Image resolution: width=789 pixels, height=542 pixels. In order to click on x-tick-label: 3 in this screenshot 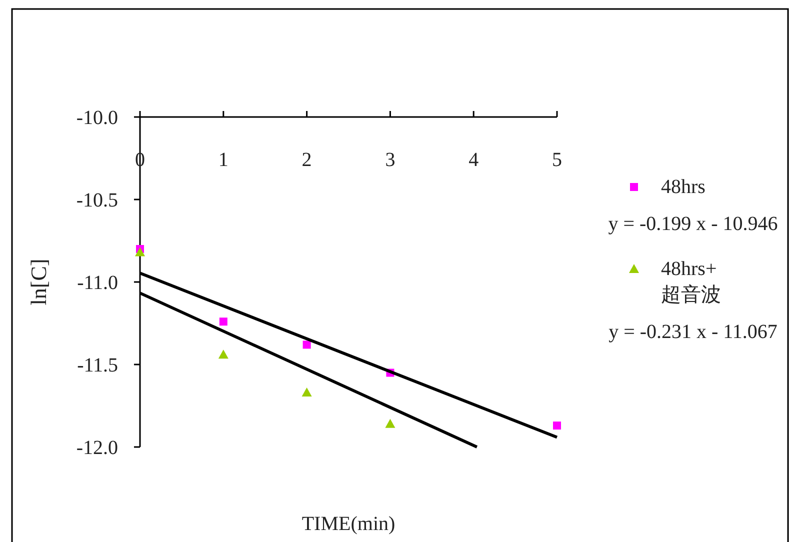, I will do `click(390, 160)`.